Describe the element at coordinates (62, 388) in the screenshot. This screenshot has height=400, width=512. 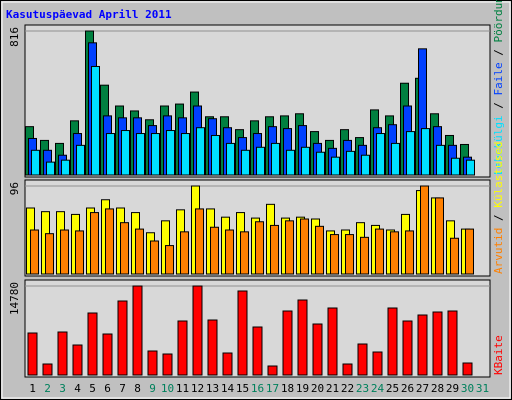
I see `x-tick-label: 3` at that location.